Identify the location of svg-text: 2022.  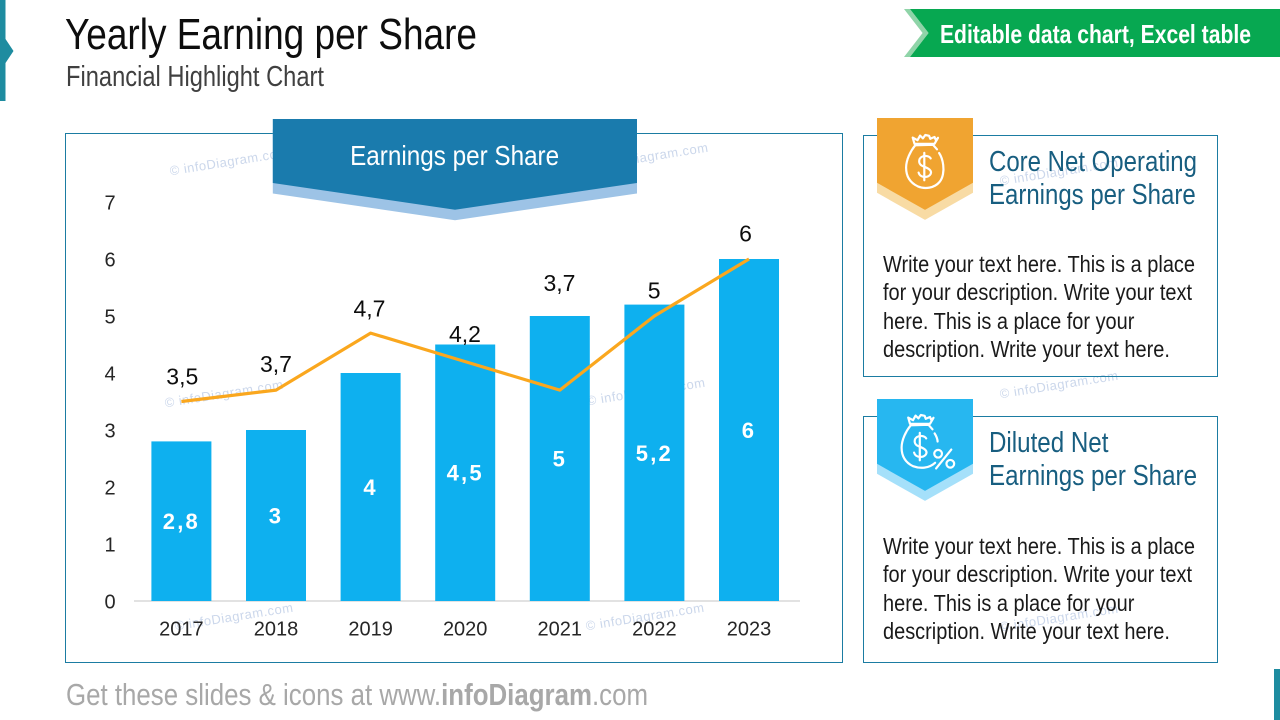
(654, 629).